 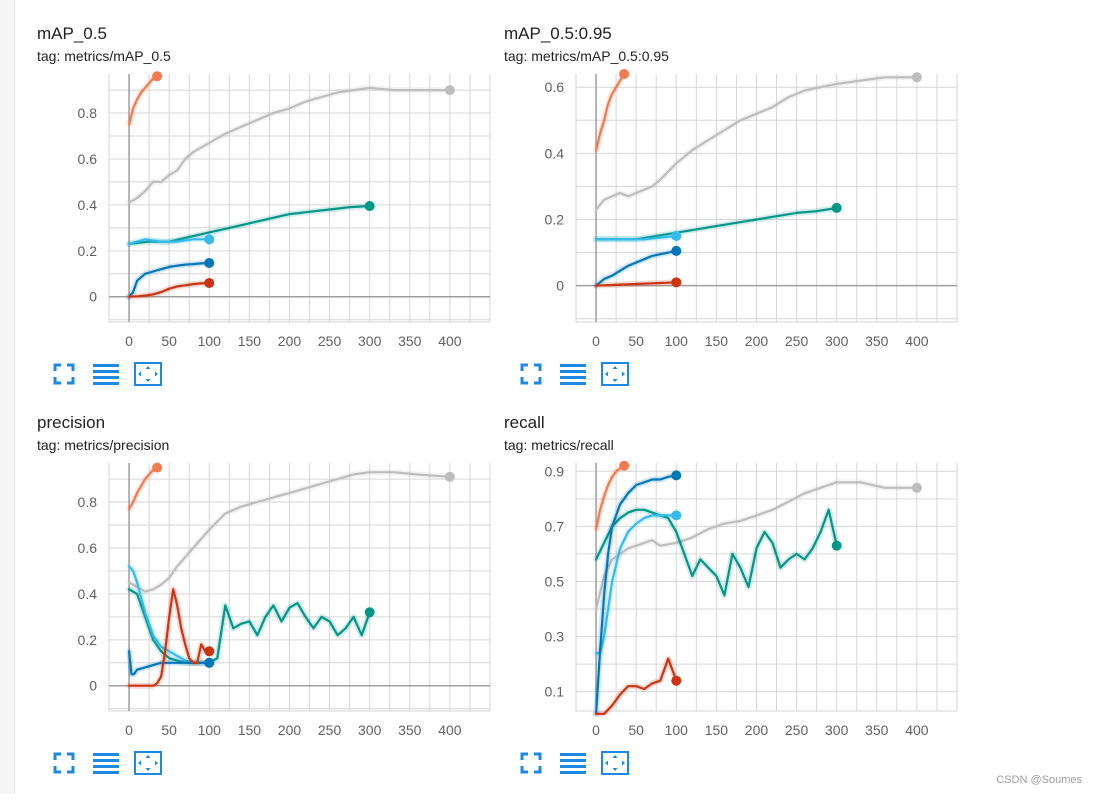 I want to click on y-tick-label: 0.8, so click(x=88, y=113).